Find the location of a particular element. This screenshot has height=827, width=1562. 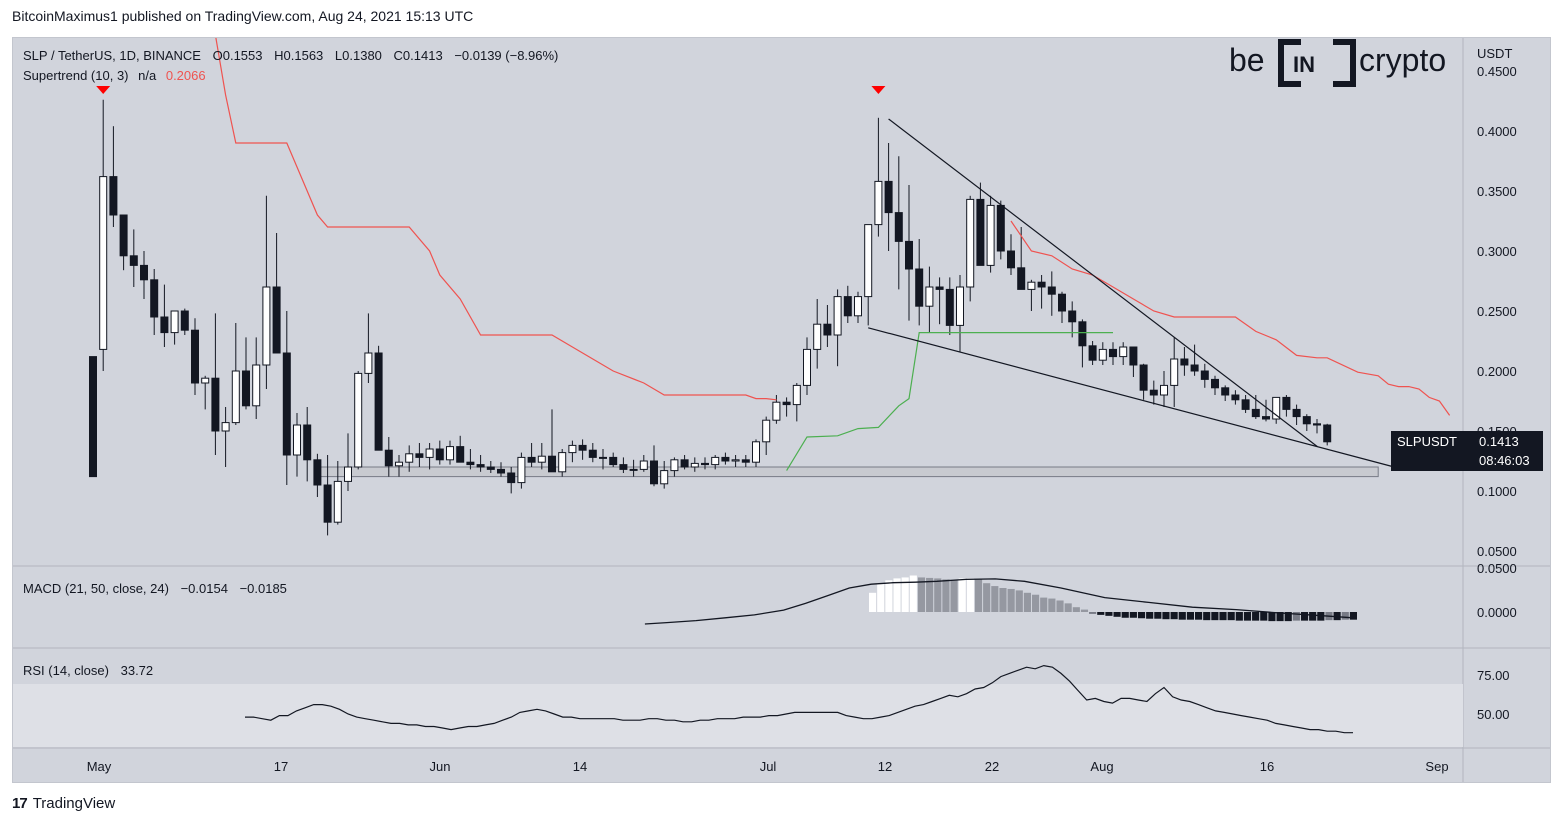

support-zone is located at coordinates (847, 472).